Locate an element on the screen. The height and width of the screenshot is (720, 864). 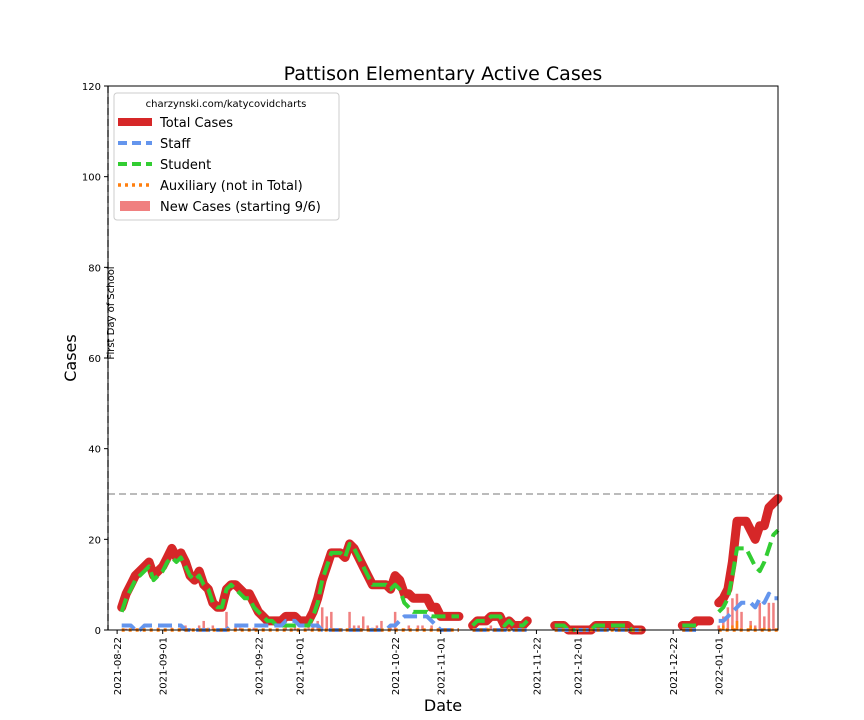
first-day-label: First Day of School is located at coordinates (111, 312).